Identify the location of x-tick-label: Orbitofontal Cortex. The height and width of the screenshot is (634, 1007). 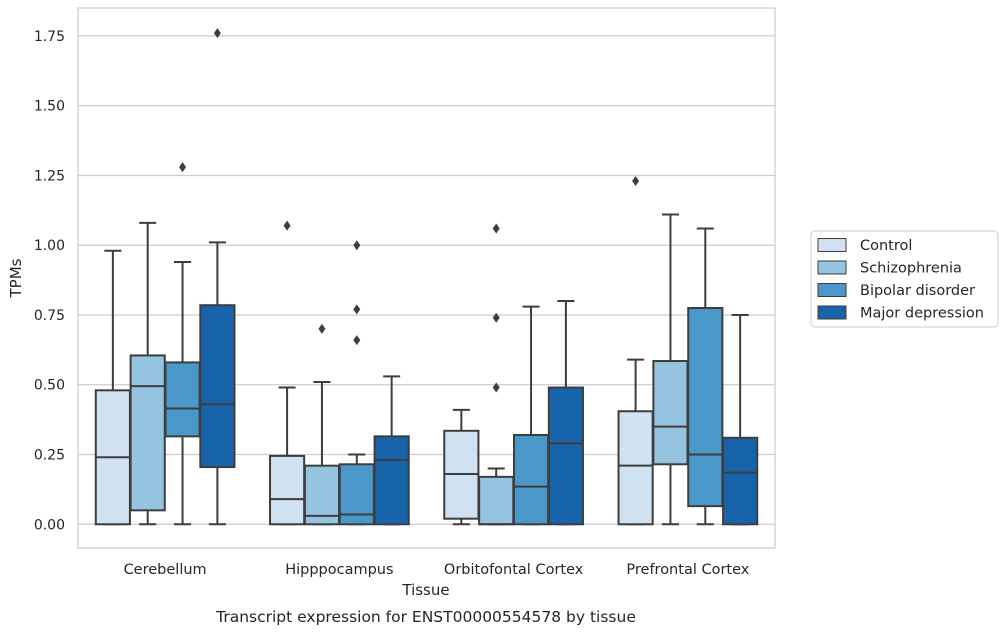
(514, 570).